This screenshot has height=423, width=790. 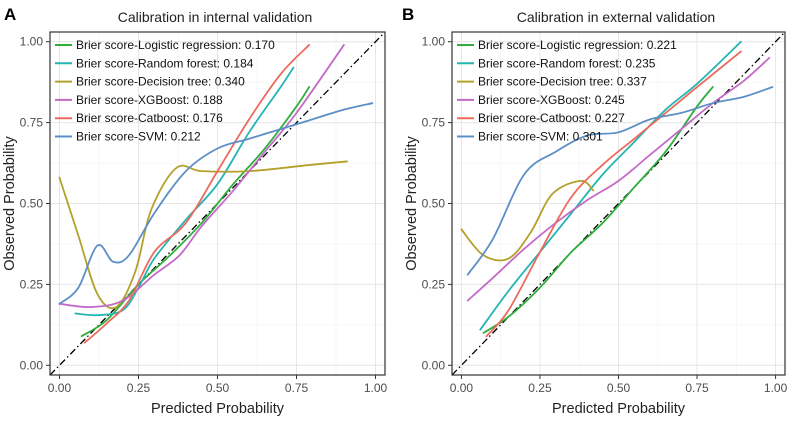 I want to click on legend-label-6: Brier score-SVM: 0.212, so click(x=138, y=137).